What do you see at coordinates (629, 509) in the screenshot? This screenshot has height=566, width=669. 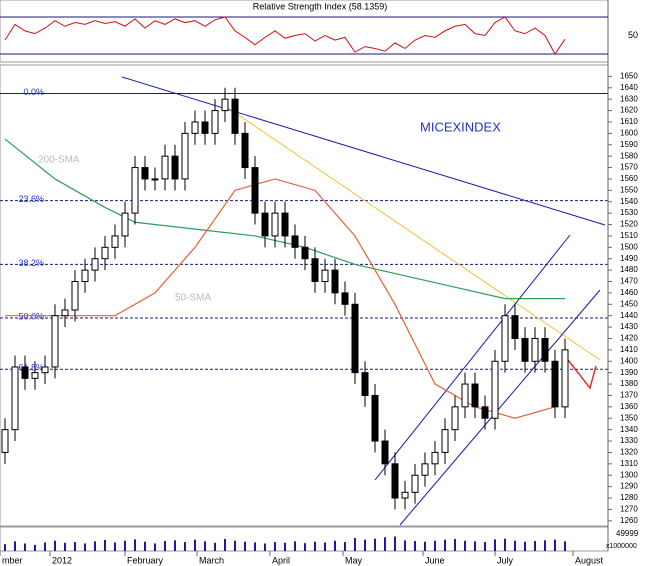 I see `y-tick-label: 1270` at bounding box center [629, 509].